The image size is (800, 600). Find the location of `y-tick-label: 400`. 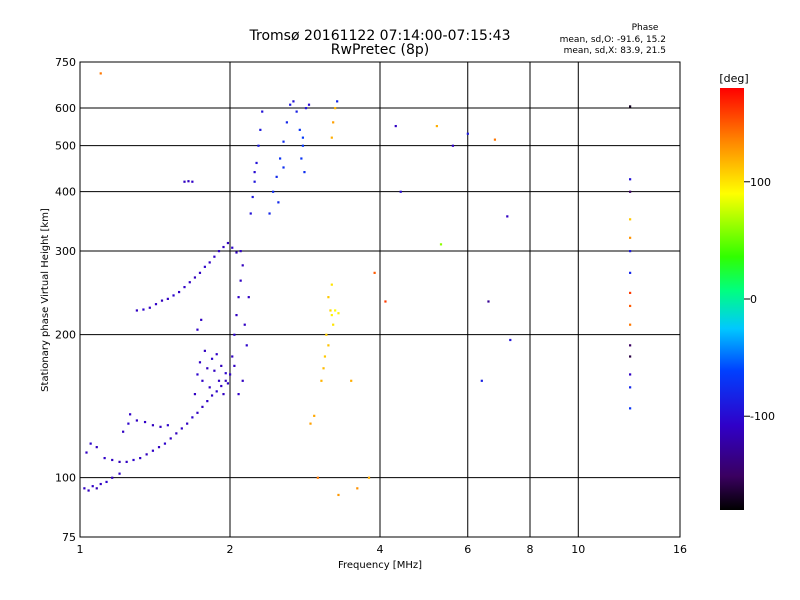

y-tick-label: 400 is located at coordinates (65, 192).